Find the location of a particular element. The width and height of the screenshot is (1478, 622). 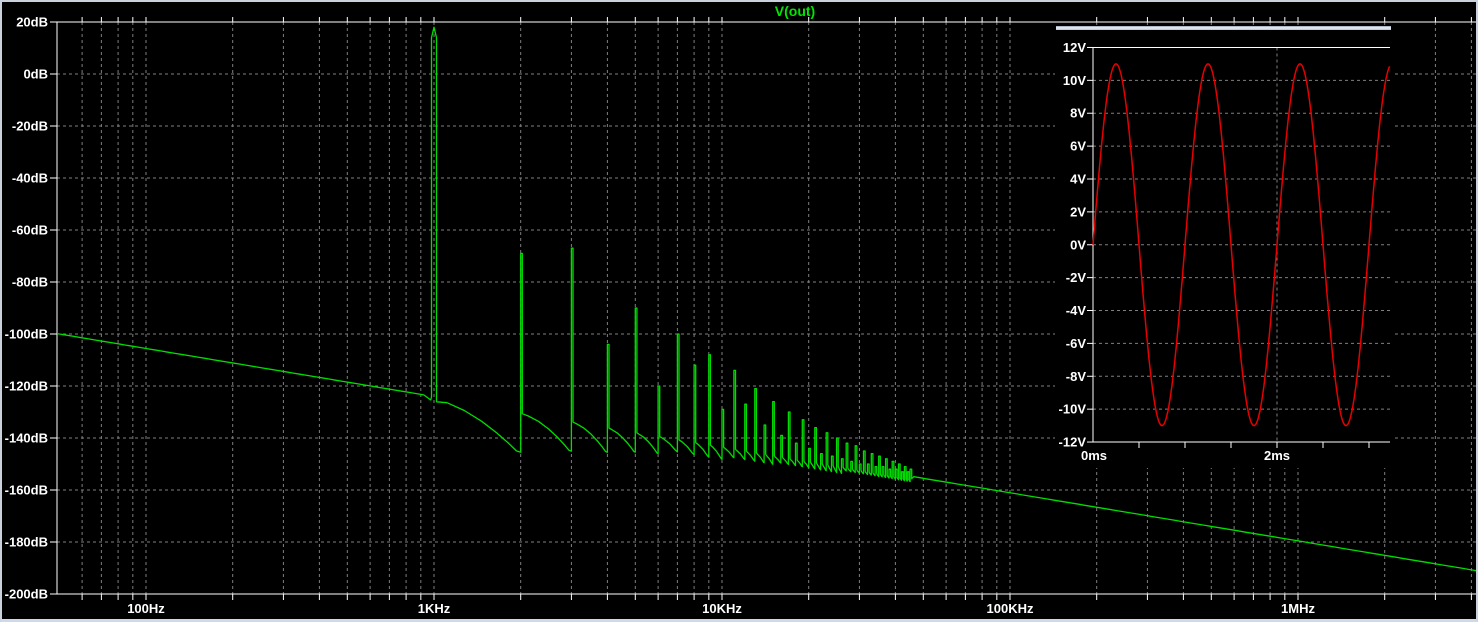

inset-y-axis-label: 4V is located at coordinates (1078, 178).